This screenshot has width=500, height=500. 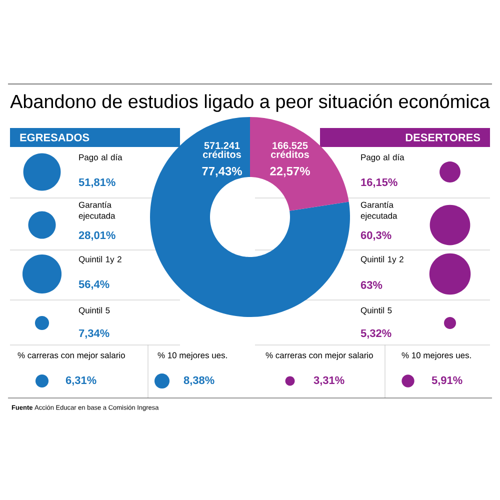 What do you see at coordinates (443, 138) in the screenshot?
I see `text: DESERTORES` at bounding box center [443, 138].